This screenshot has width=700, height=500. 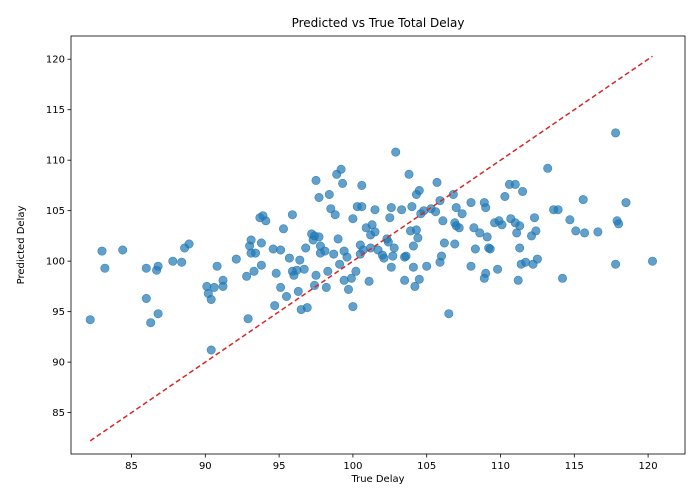 What do you see at coordinates (391, 463) in the screenshot?
I see `x-axis: 85 90 95 100 105 110 115 120` at bounding box center [391, 463].